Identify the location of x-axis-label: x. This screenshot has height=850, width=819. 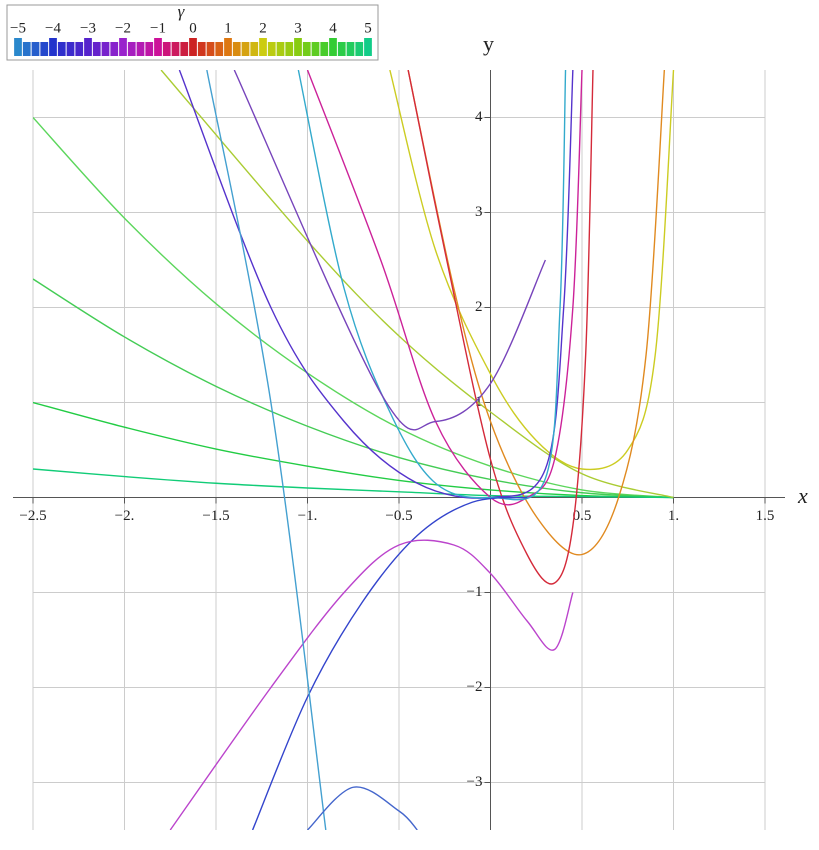
(802, 495).